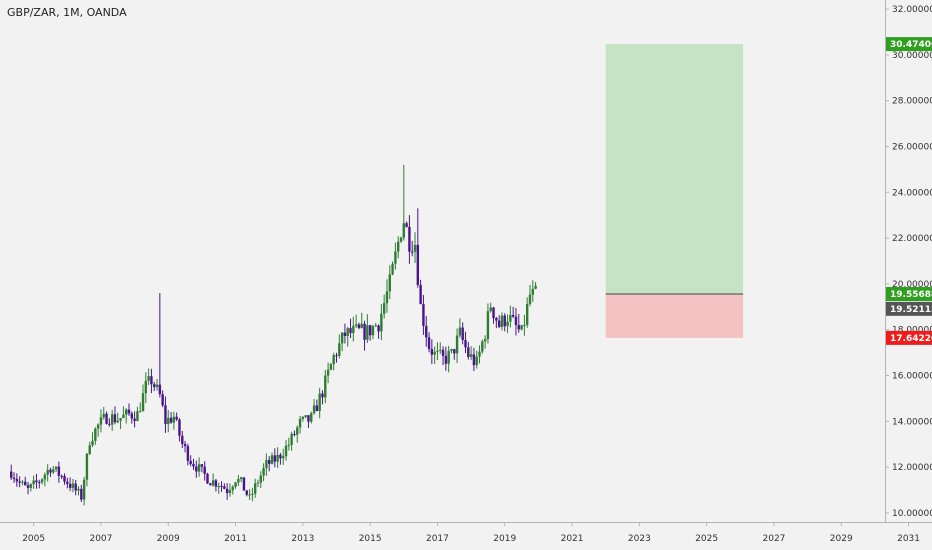  What do you see at coordinates (774, 539) in the screenshot?
I see `time-tick-label: 2027` at bounding box center [774, 539].